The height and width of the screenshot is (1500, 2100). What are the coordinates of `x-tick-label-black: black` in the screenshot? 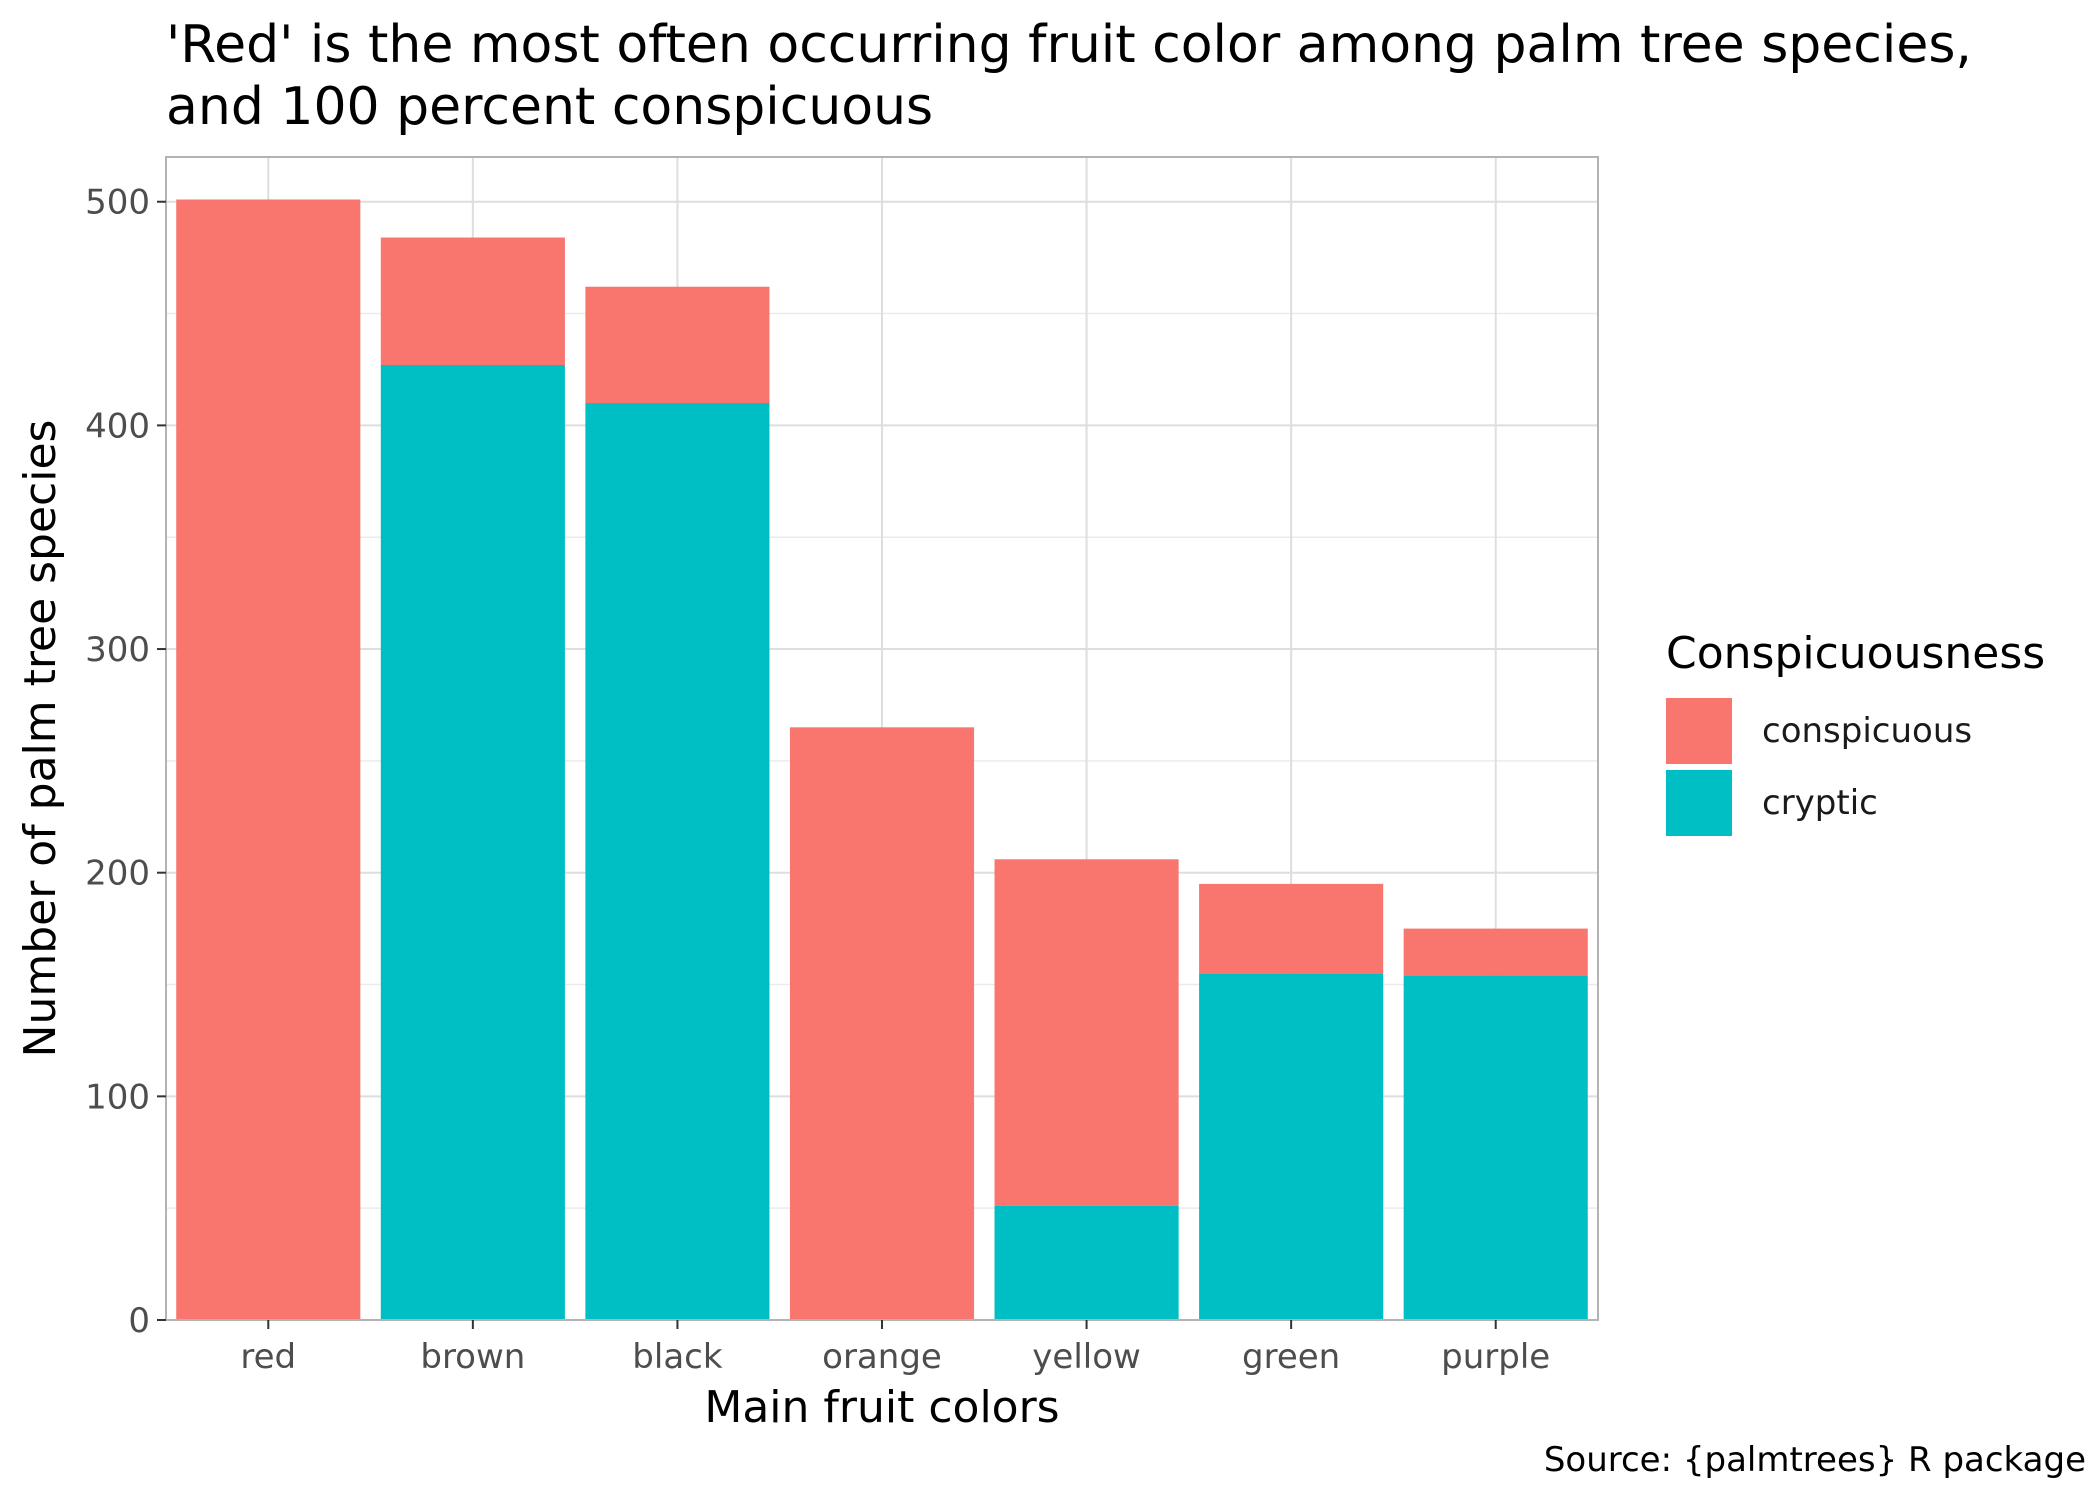 It's located at (677, 1357).